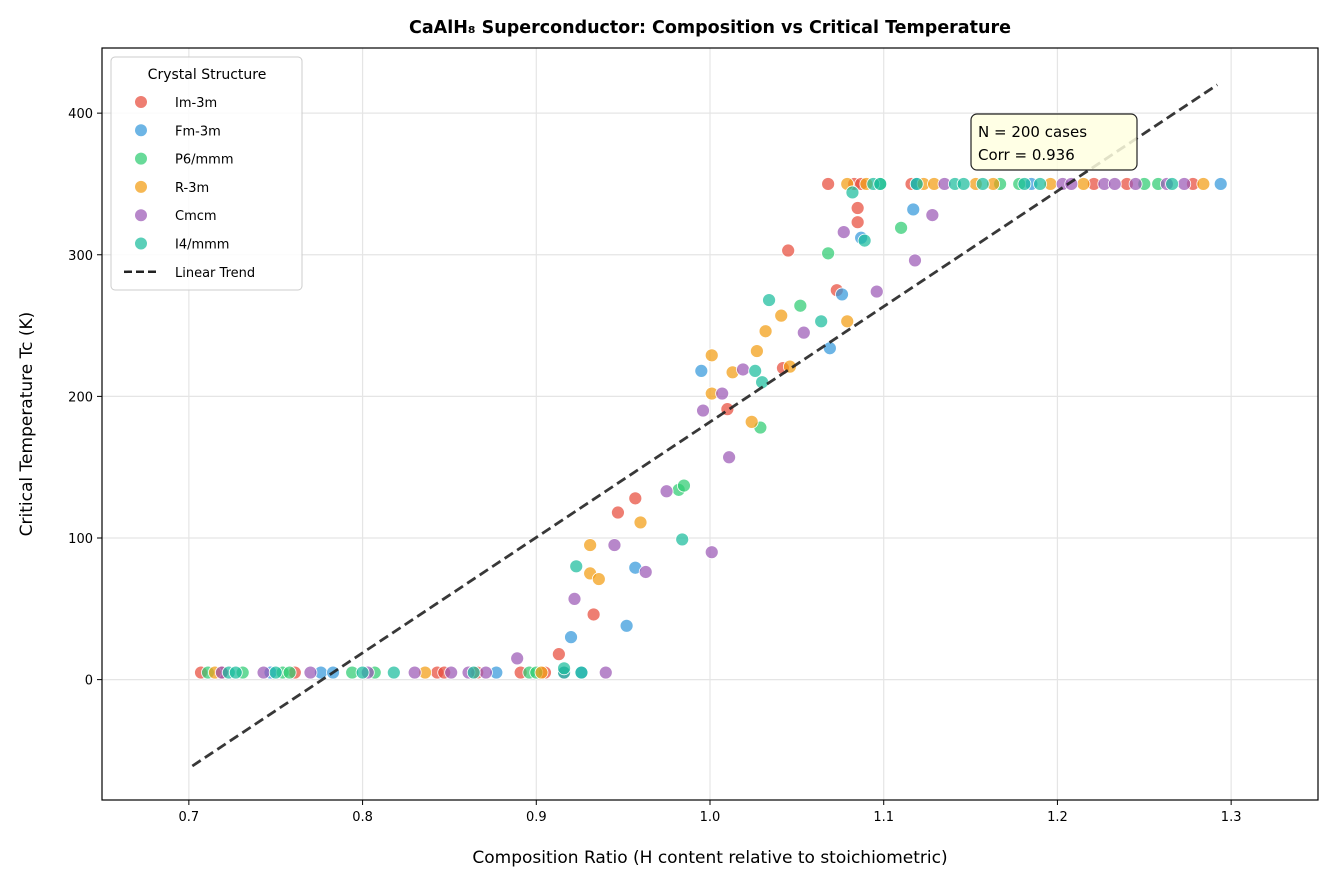 Image resolution: width=1334 pixels, height=883 pixels. I want to click on x-tick-label: 1.1, so click(883, 817).